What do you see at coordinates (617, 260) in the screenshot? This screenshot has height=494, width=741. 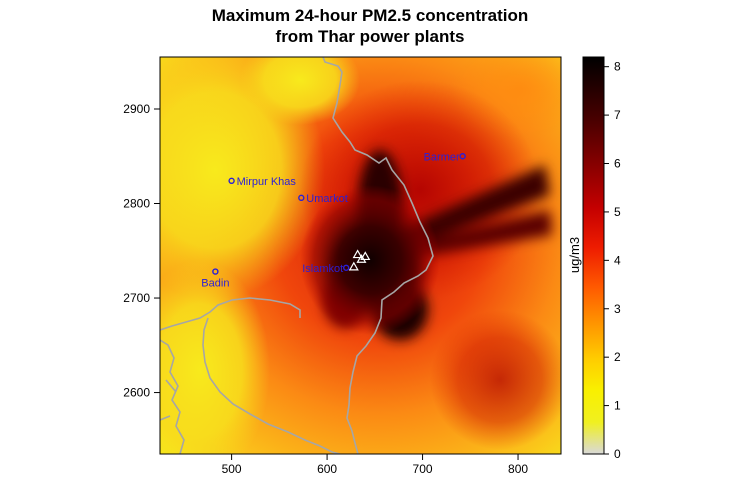 I see `colorbar-tick-label: 4` at bounding box center [617, 260].